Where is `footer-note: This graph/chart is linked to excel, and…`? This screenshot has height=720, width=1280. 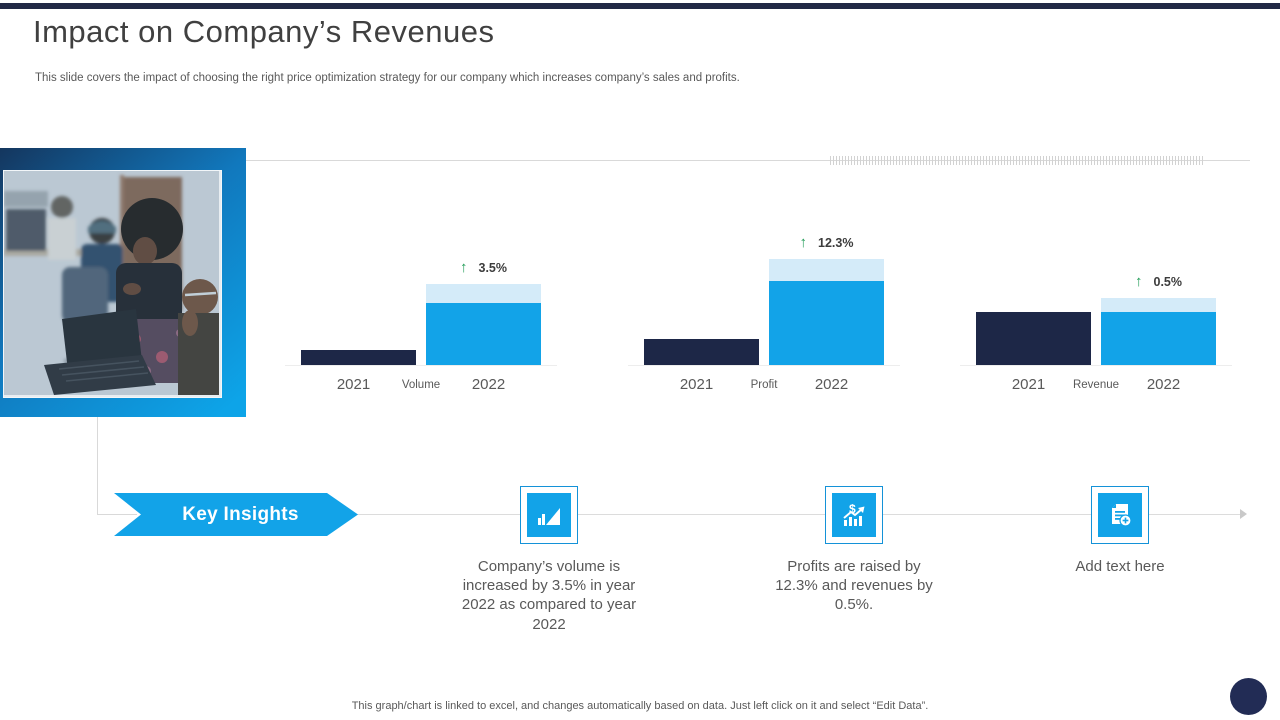
footer-note: This graph/chart is linked to excel, and… is located at coordinates (640, 706).